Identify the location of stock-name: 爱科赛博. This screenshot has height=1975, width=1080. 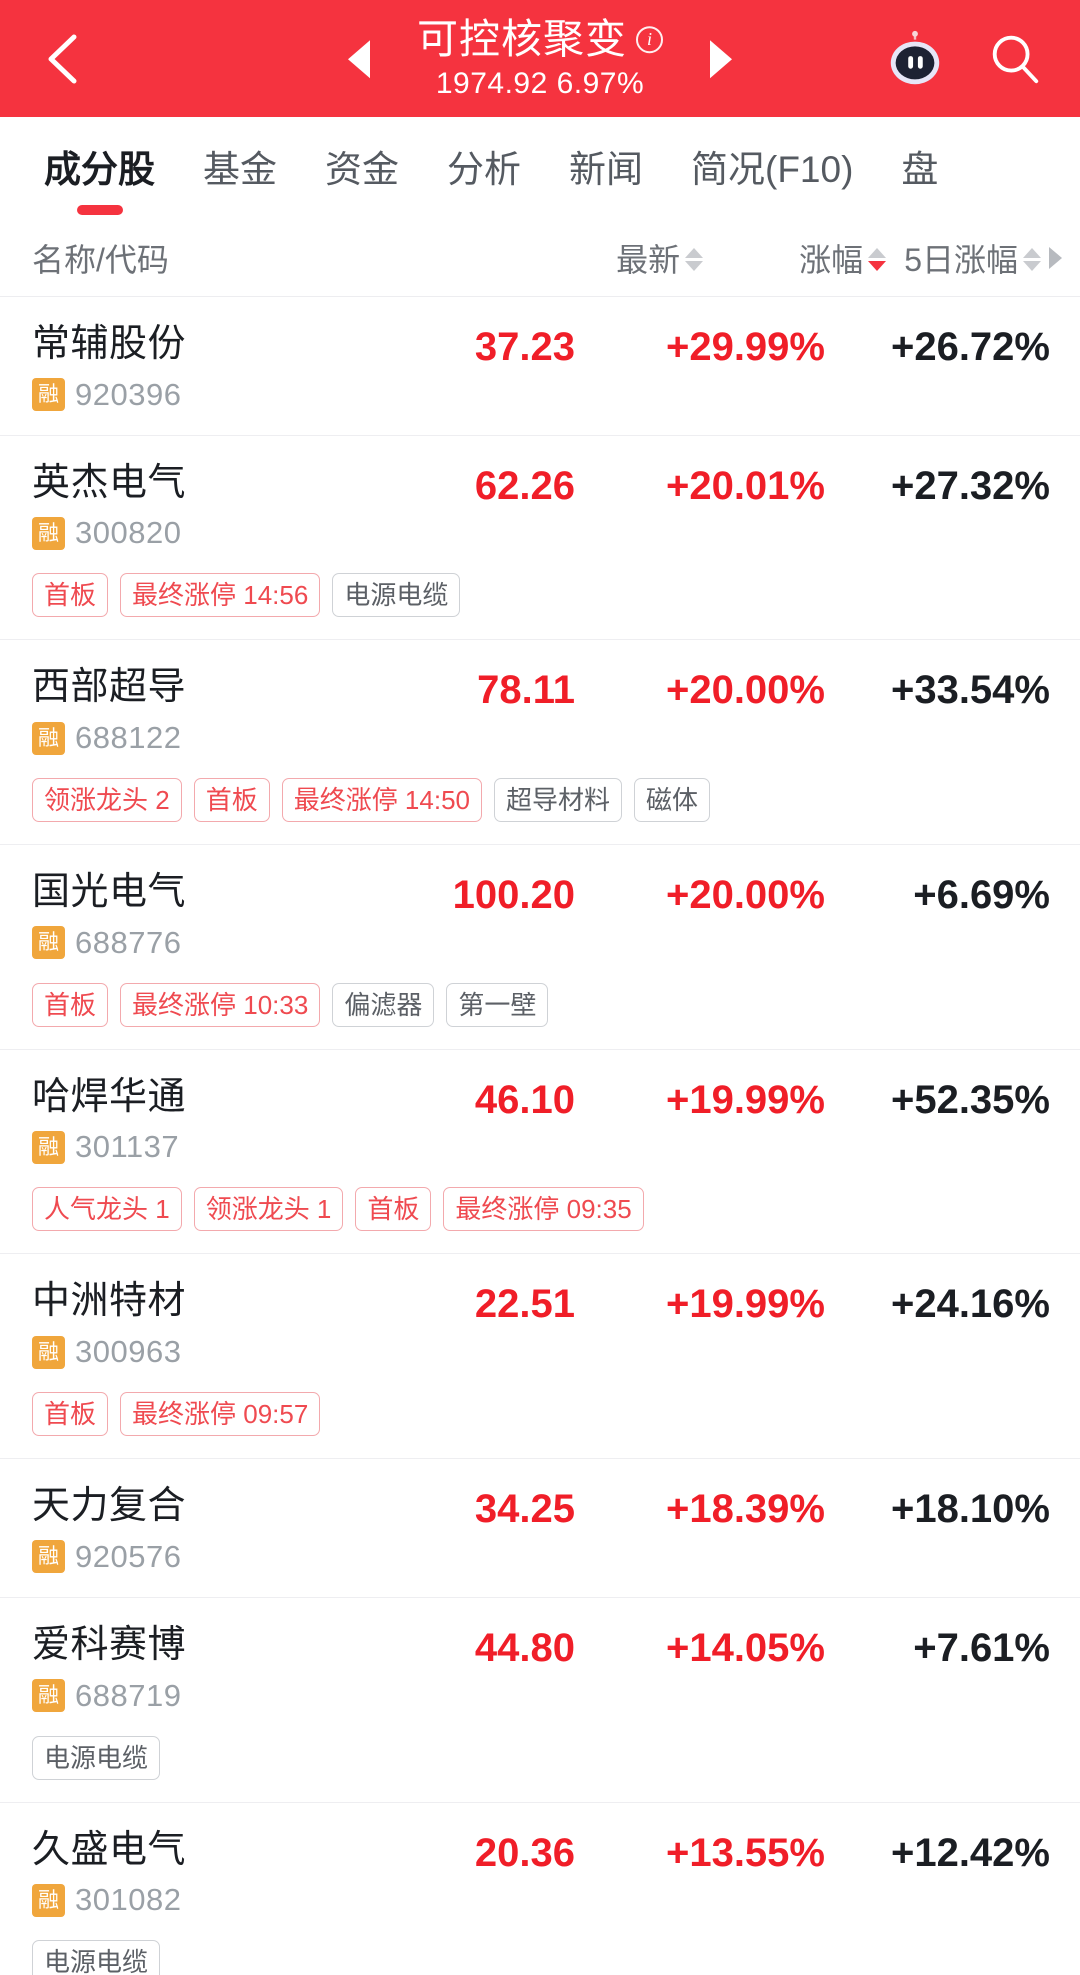
(109, 1644).